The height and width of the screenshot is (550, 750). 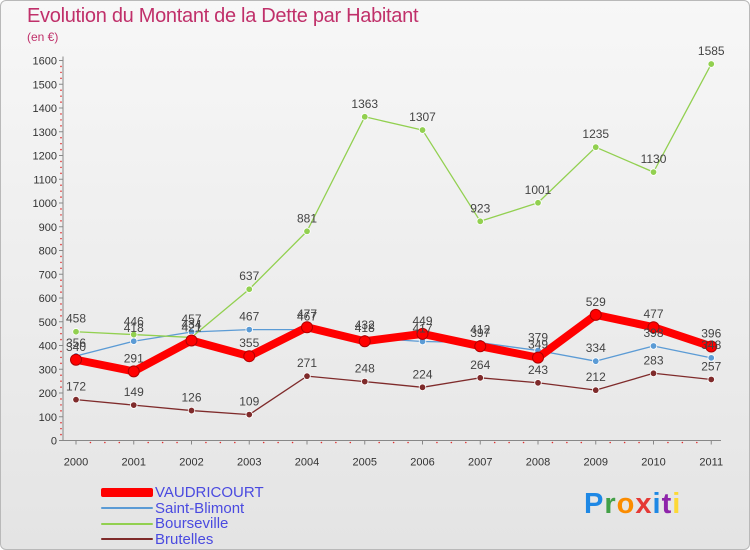 What do you see at coordinates (54, 442) in the screenshot?
I see `y-tick-label: 0` at bounding box center [54, 442].